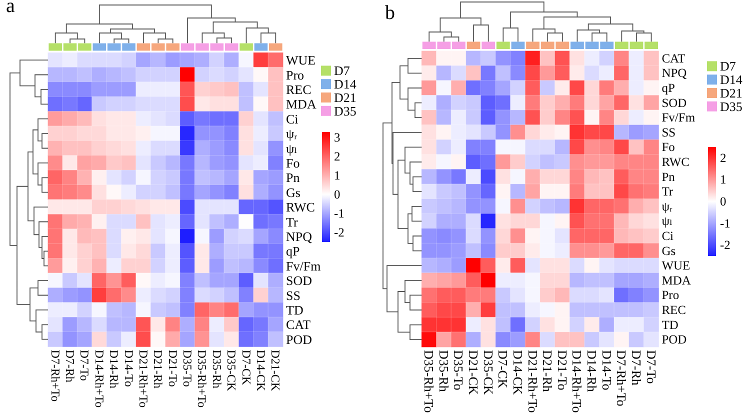 Image resolution: width=744 pixels, height=416 pixels. Describe the element at coordinates (10, 8) in the screenshot. I see `chart-title: a` at that location.